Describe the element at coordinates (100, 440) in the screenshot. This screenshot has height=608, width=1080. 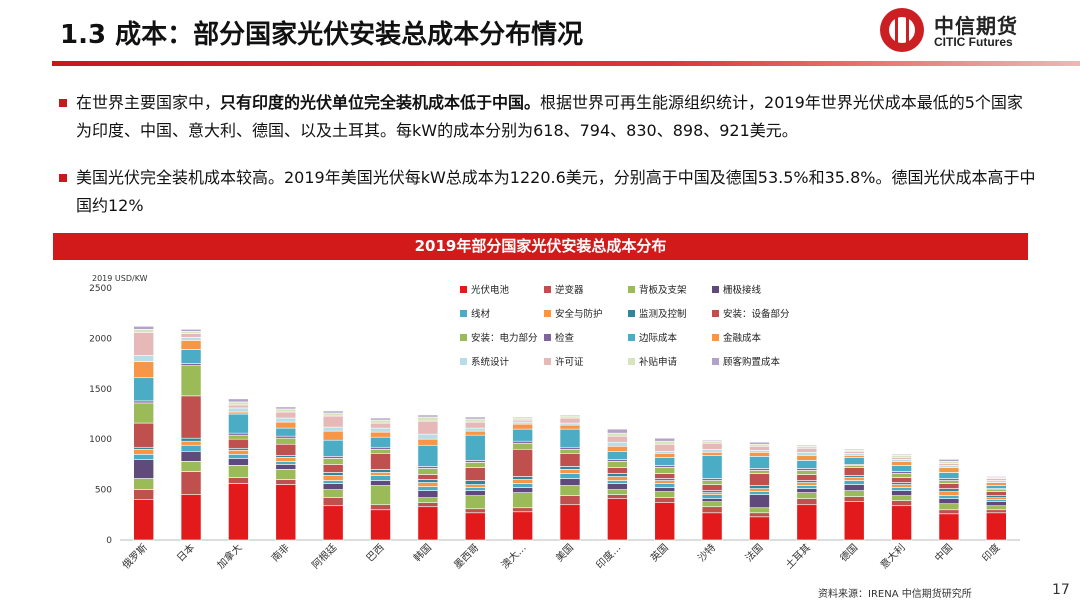
I see `y-tick-label: 1000` at that location.